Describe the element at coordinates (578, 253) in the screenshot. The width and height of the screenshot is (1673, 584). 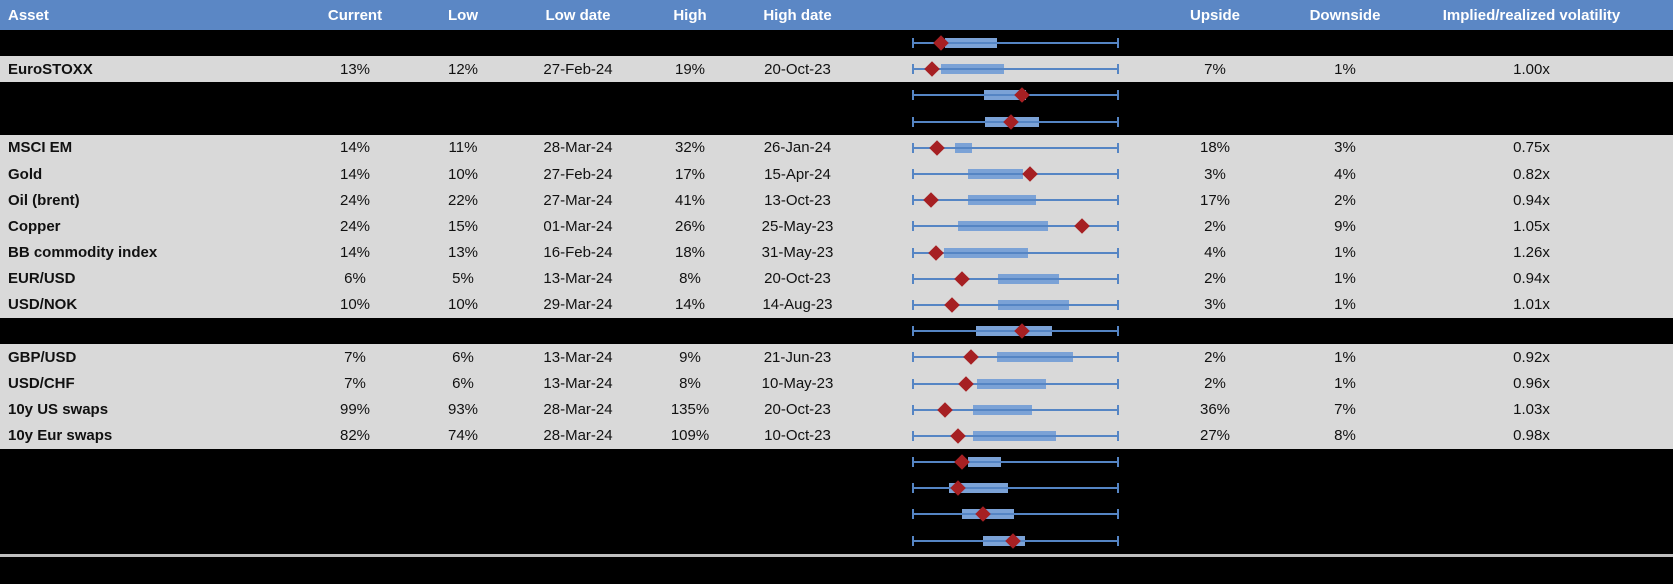
I see `cell-low_date: 16-Feb-24` at that location.